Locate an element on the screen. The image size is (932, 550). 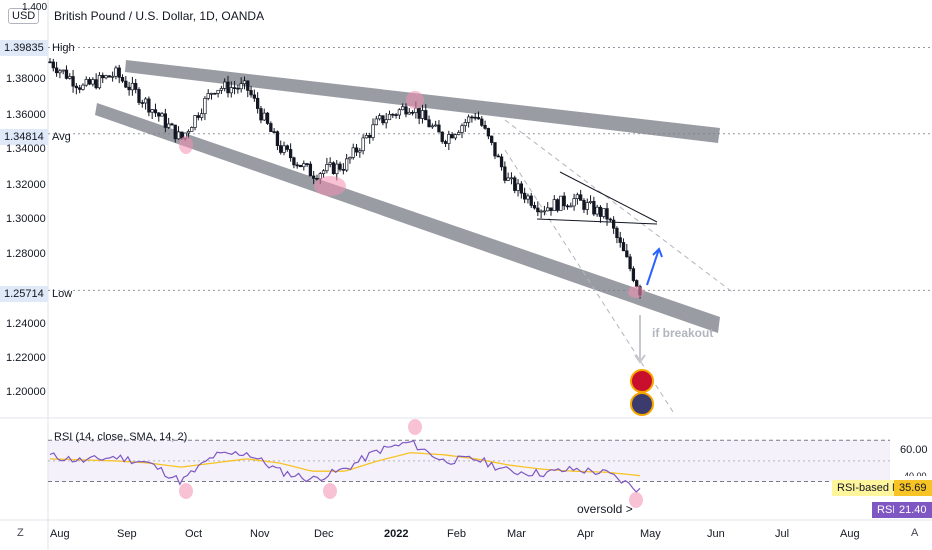
breakout-up-arrow is located at coordinates (653, 267).